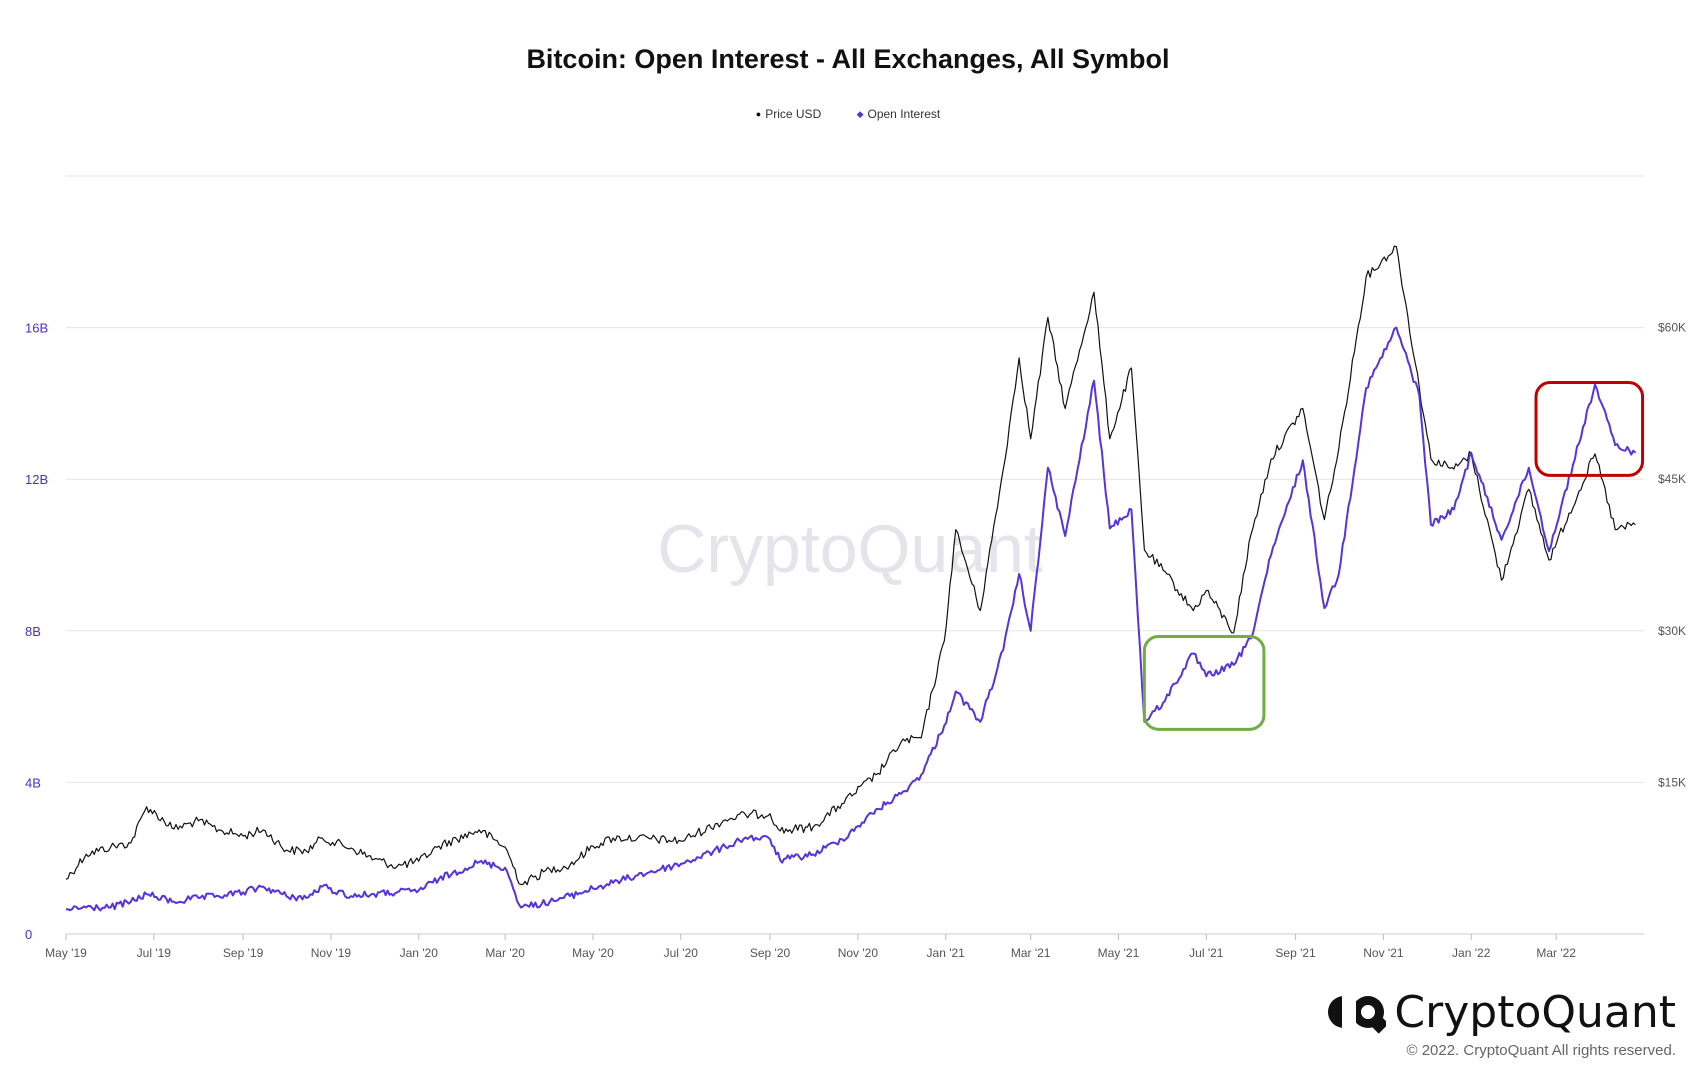 The width and height of the screenshot is (1696, 1080). I want to click on x-tick-label: Jan '20, so click(419, 953).